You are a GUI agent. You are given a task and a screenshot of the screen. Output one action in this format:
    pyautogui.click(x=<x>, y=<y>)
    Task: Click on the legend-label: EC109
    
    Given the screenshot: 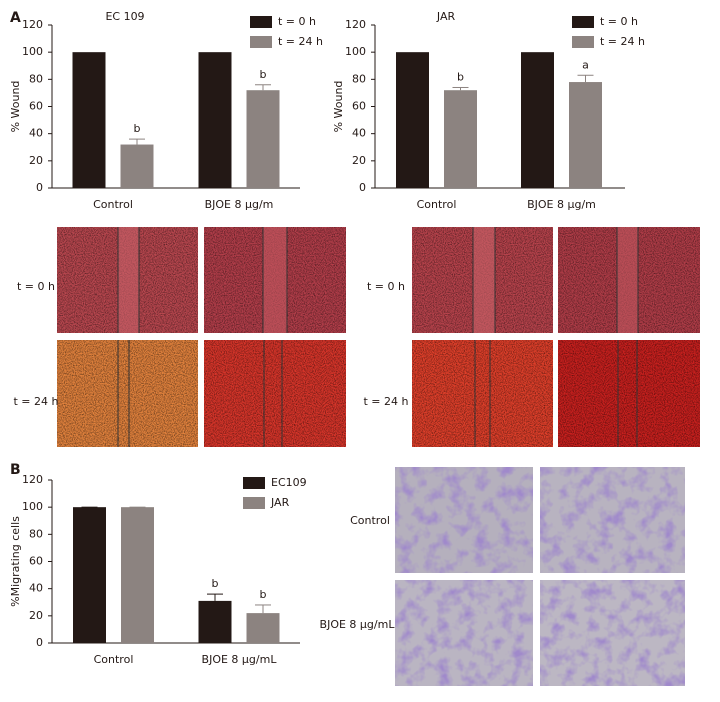 What is the action you would take?
    pyautogui.click(x=289, y=482)
    